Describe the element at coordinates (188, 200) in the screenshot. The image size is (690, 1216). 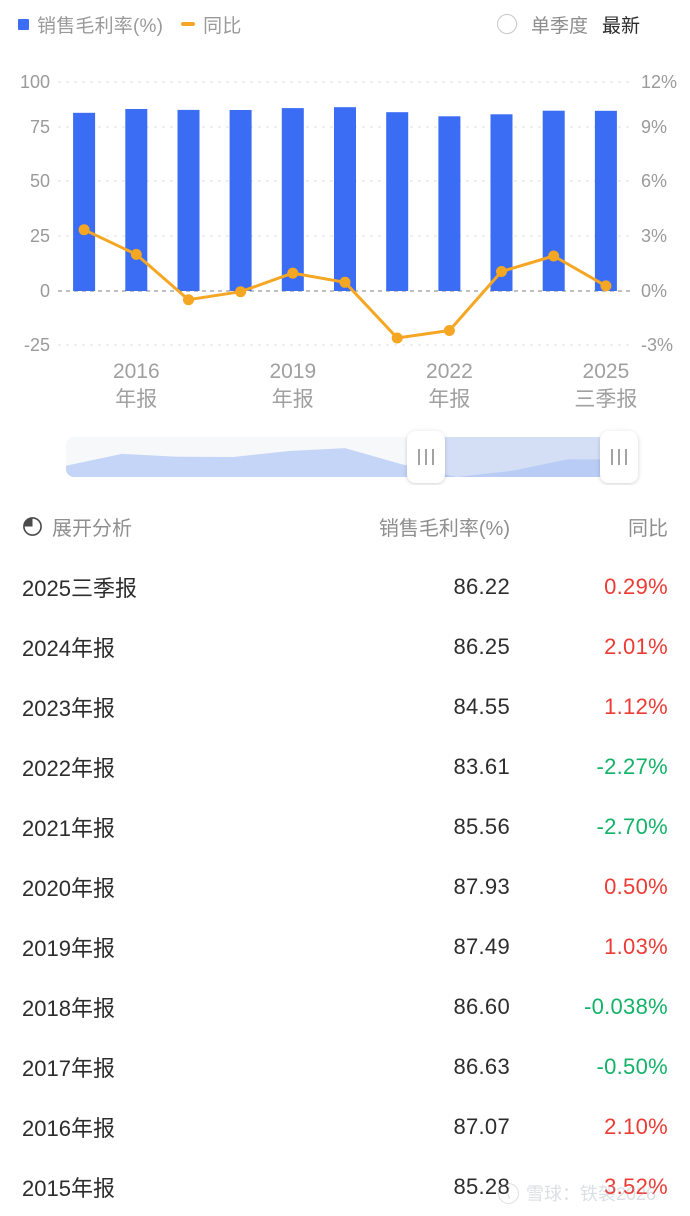
I see `bar-2017年报` at that location.